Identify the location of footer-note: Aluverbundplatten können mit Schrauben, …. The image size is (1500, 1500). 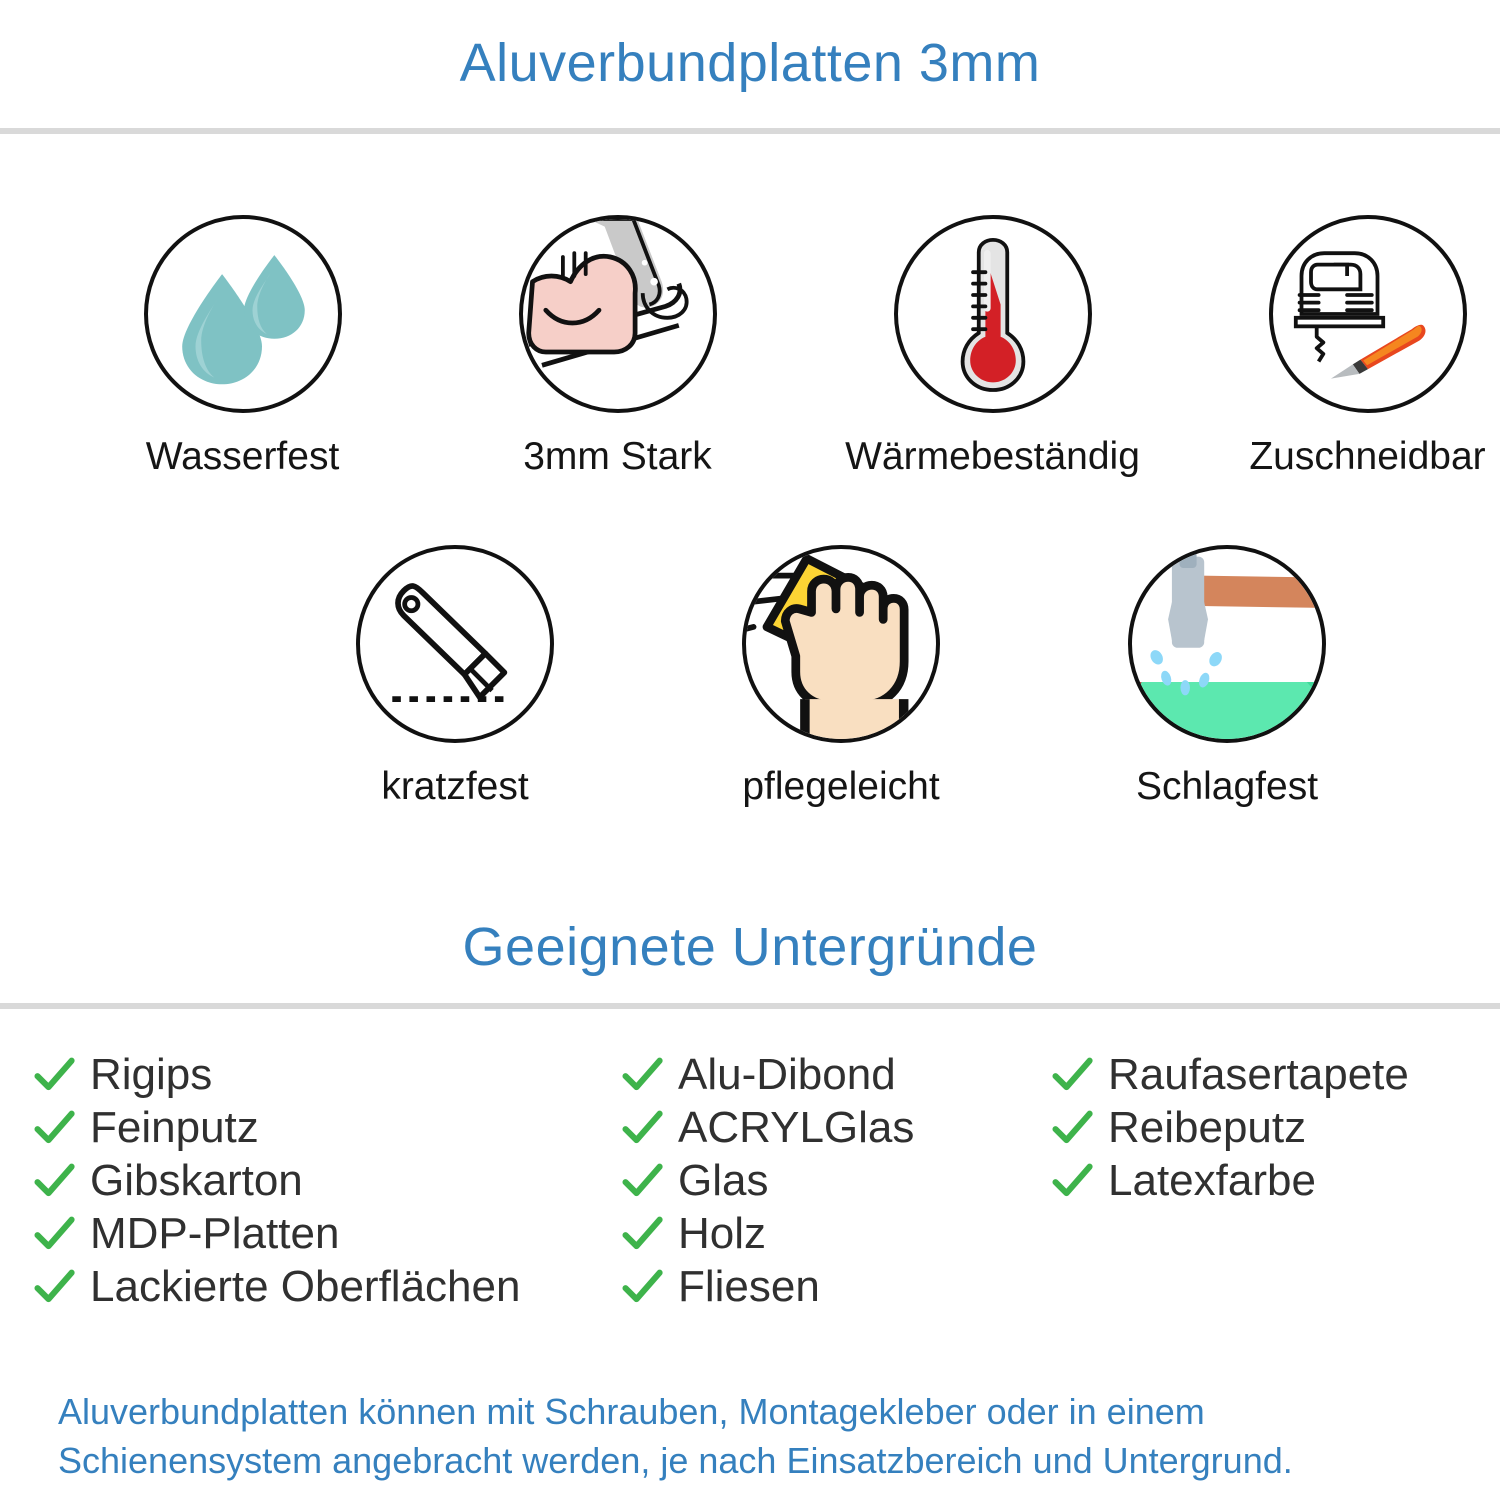
(758, 1436).